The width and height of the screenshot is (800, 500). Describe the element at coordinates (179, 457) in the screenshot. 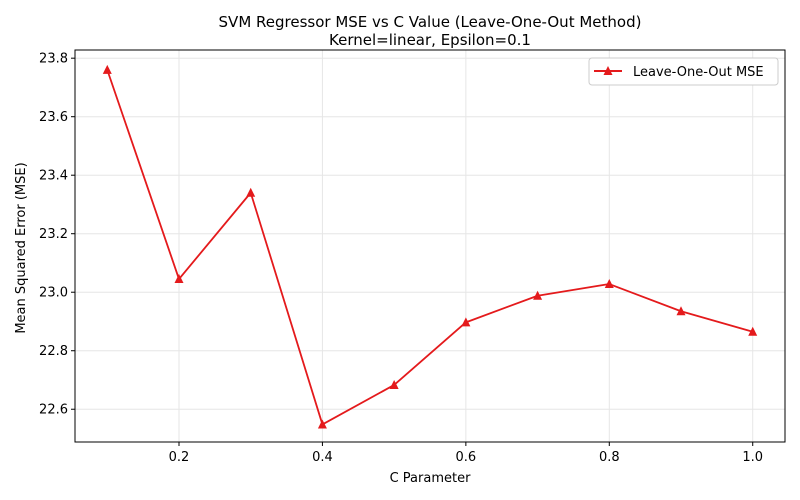

I see `x-tick-label: 0.2` at that location.